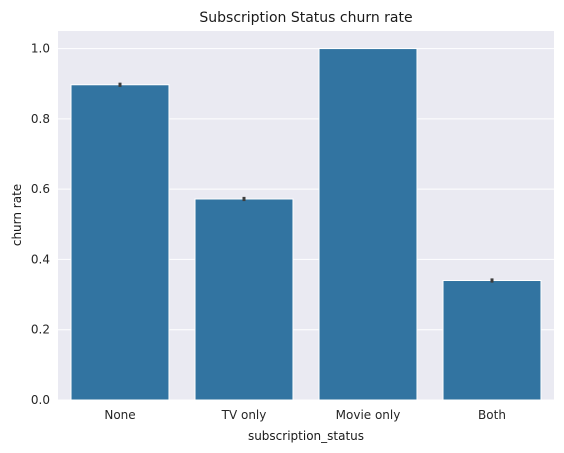  What do you see at coordinates (40, 400) in the screenshot?
I see `y-tick-label: 0.0` at bounding box center [40, 400].